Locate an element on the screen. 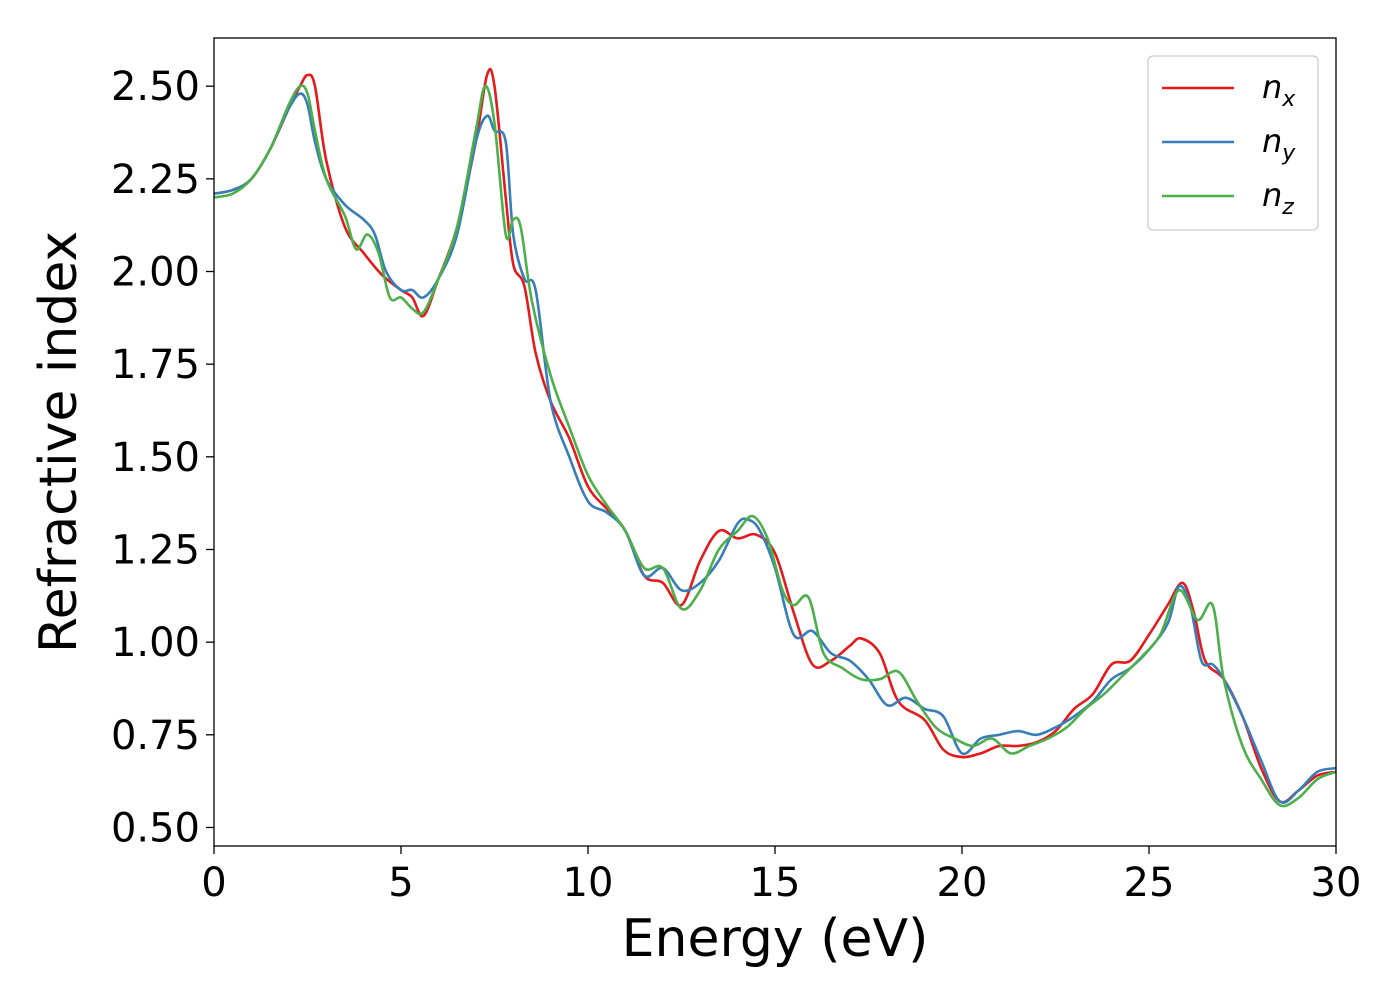 This screenshot has height=1000, width=1400. x-tick-label: 10 is located at coordinates (588, 883).